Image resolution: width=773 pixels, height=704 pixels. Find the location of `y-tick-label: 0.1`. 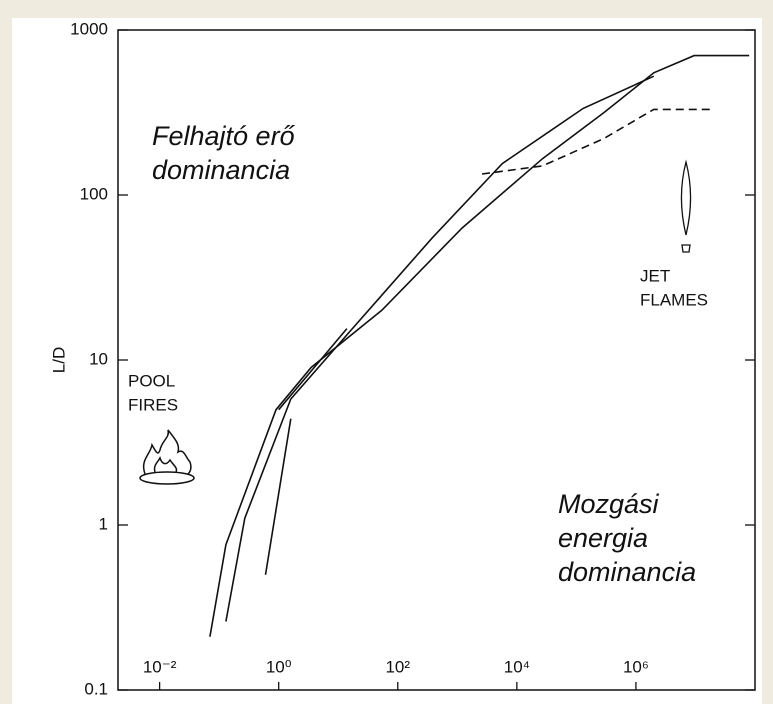

y-tick-label: 0.1 is located at coordinates (96, 688).